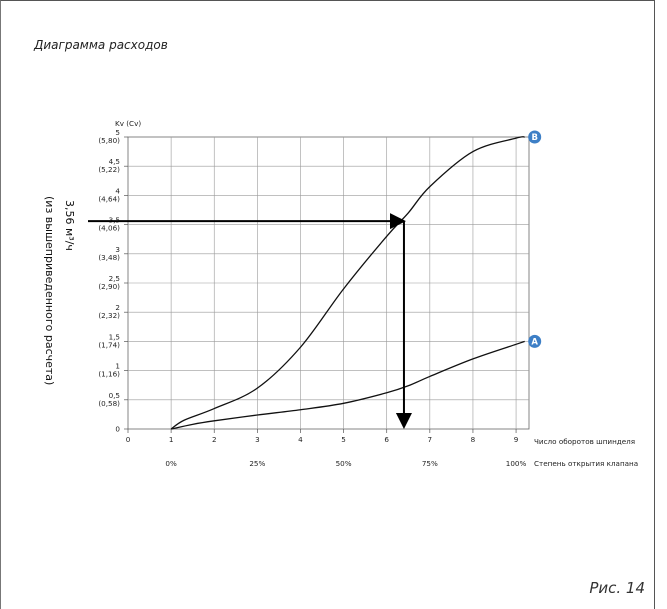 This screenshot has height=609, width=667. Describe the element at coordinates (69, 225) in the screenshot. I see `side-value-label: 3,56 м³/ч` at that location.